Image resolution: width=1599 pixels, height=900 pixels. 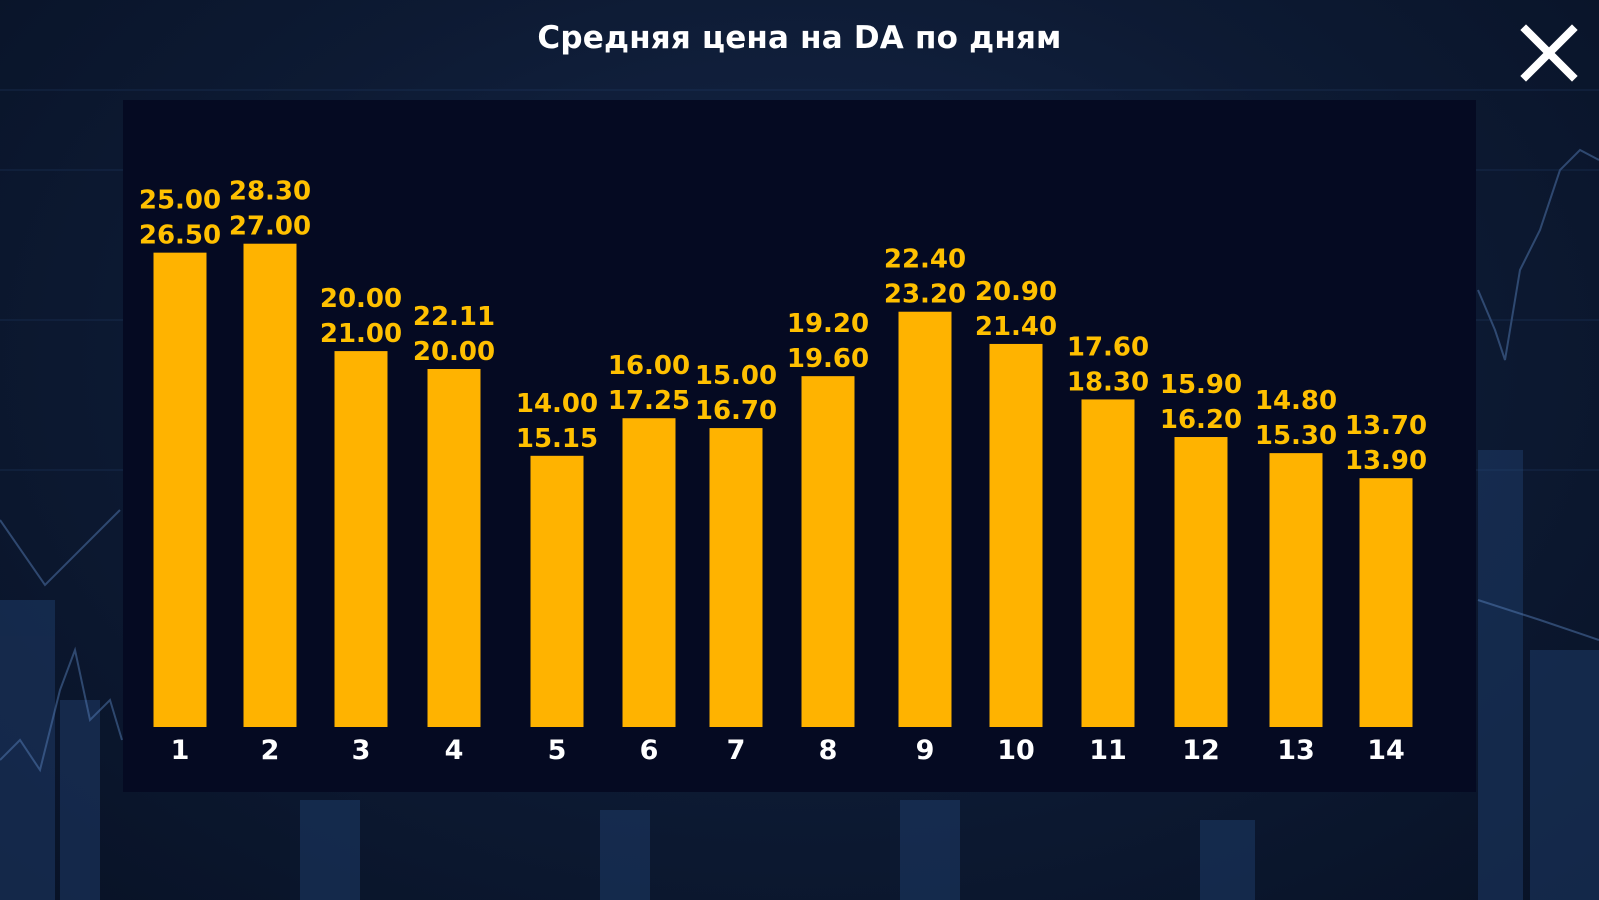 I want to click on x-tick-label: 9, so click(x=925, y=750).